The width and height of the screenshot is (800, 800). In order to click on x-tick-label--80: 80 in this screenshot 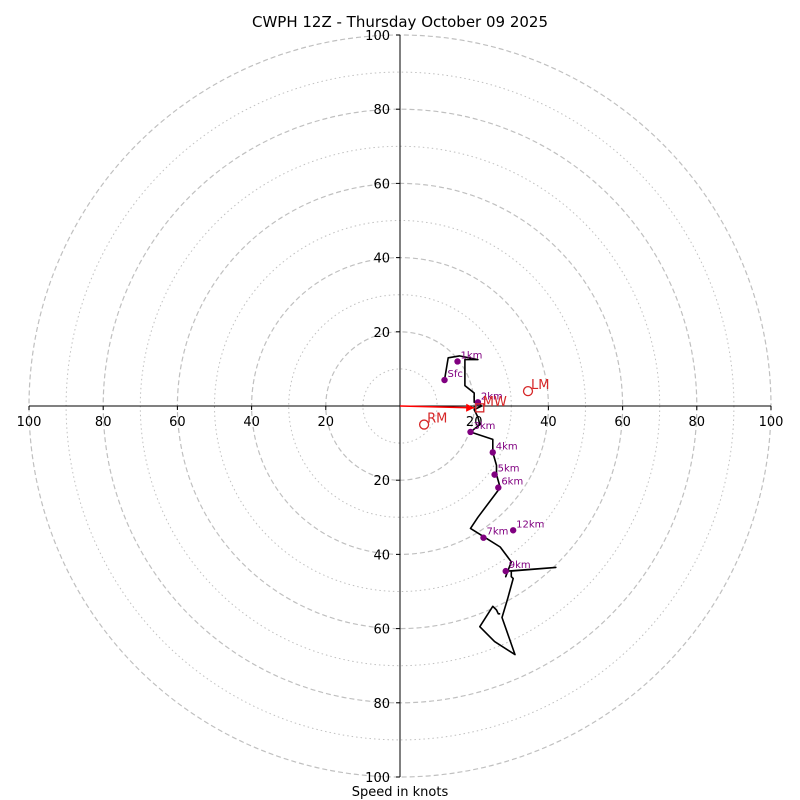, I will do `click(103, 422)`.